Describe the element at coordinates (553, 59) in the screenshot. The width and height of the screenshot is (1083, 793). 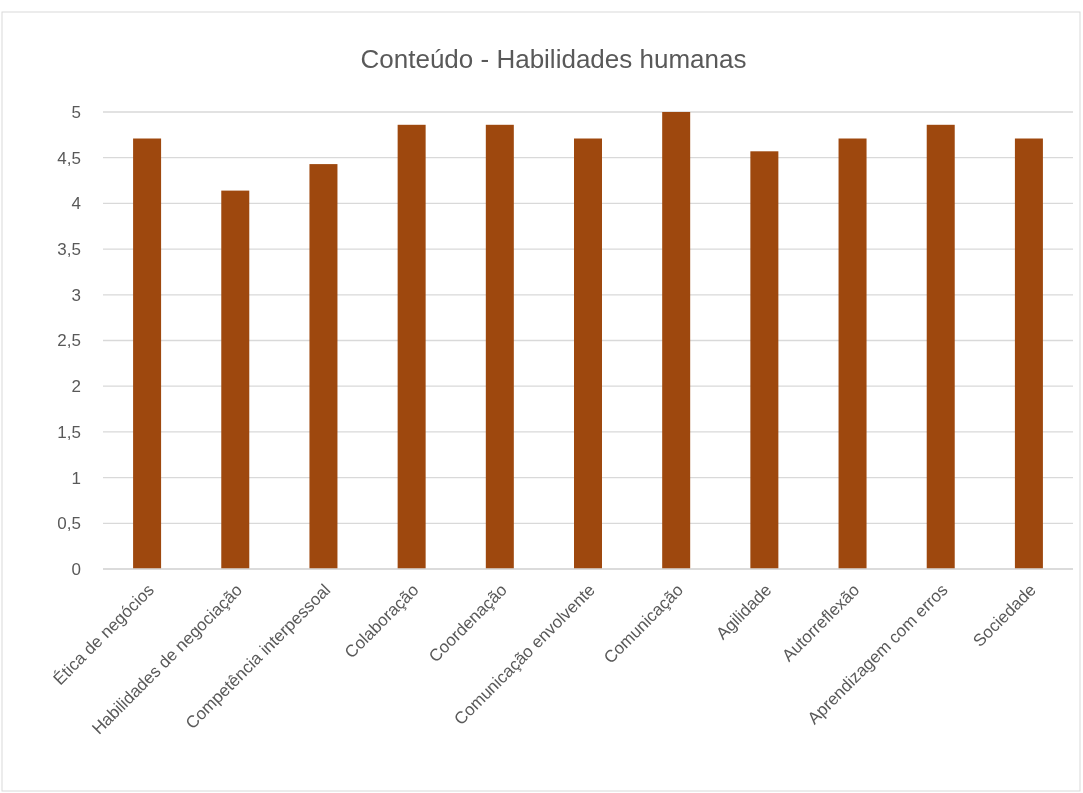
I see `chart-title: Conteúdo - Habilidades humanas` at that location.